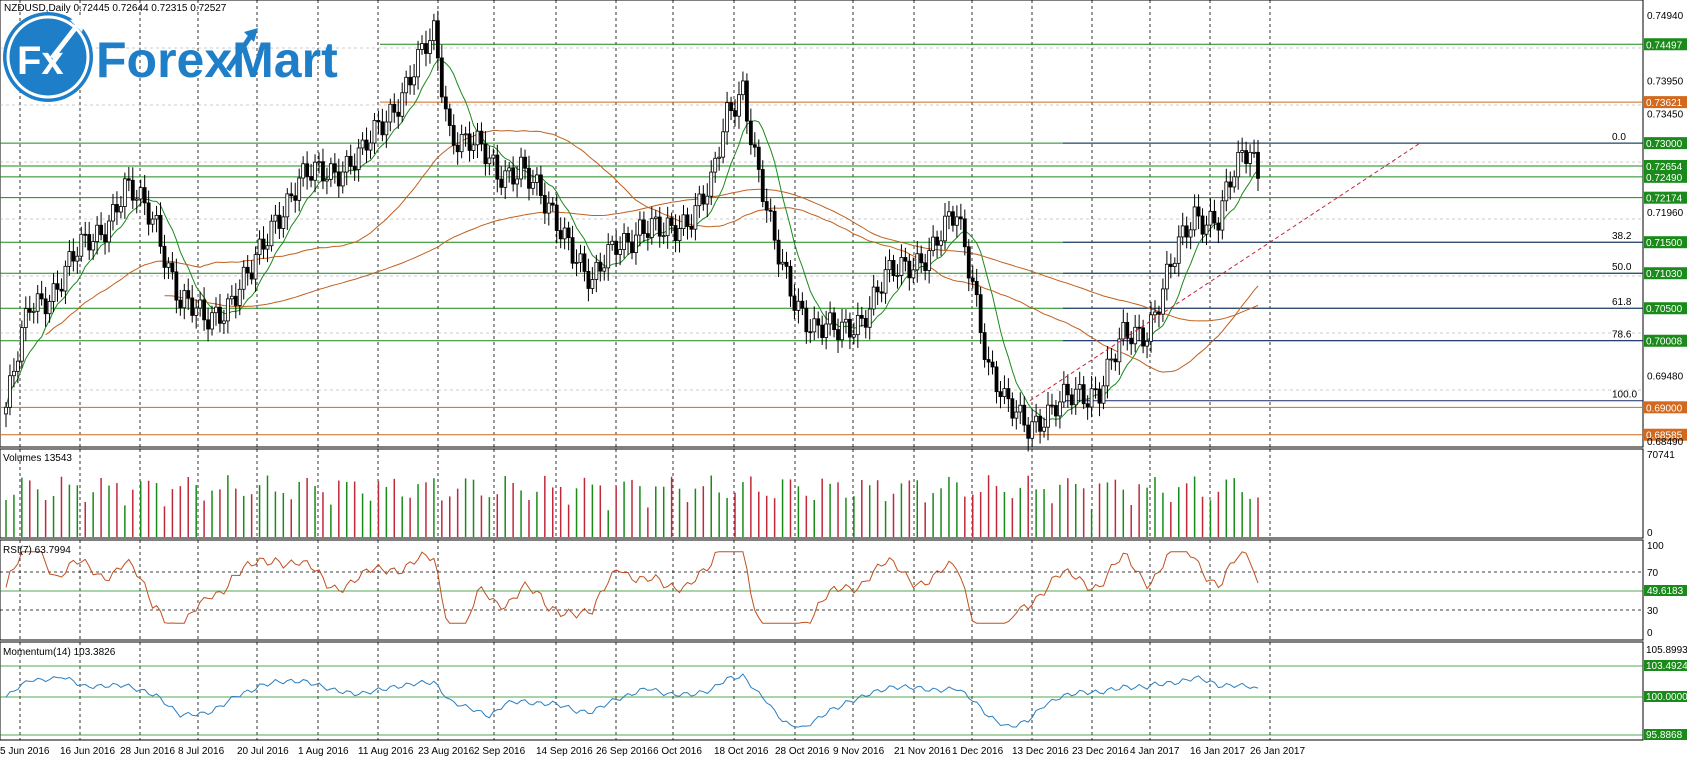 The width and height of the screenshot is (1687, 761). I want to click on date-label: 2 Sep 2016, so click(500, 751).